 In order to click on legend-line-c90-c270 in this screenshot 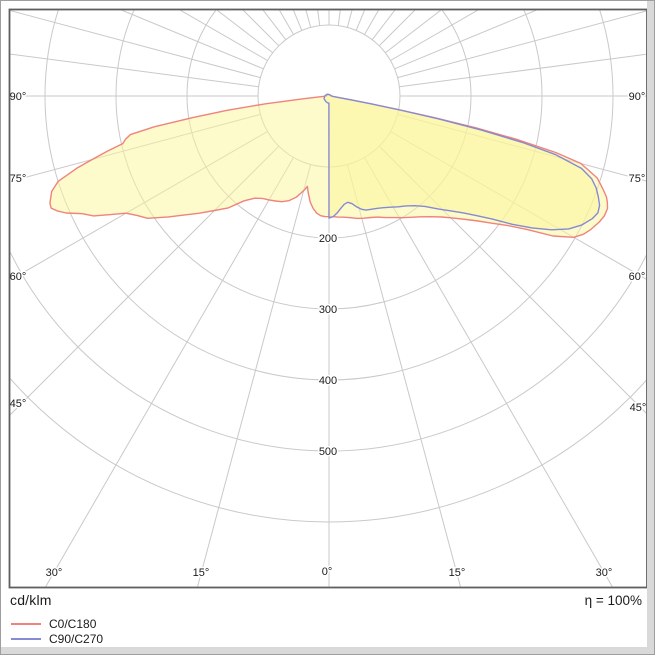, I will do `click(26, 639)`.